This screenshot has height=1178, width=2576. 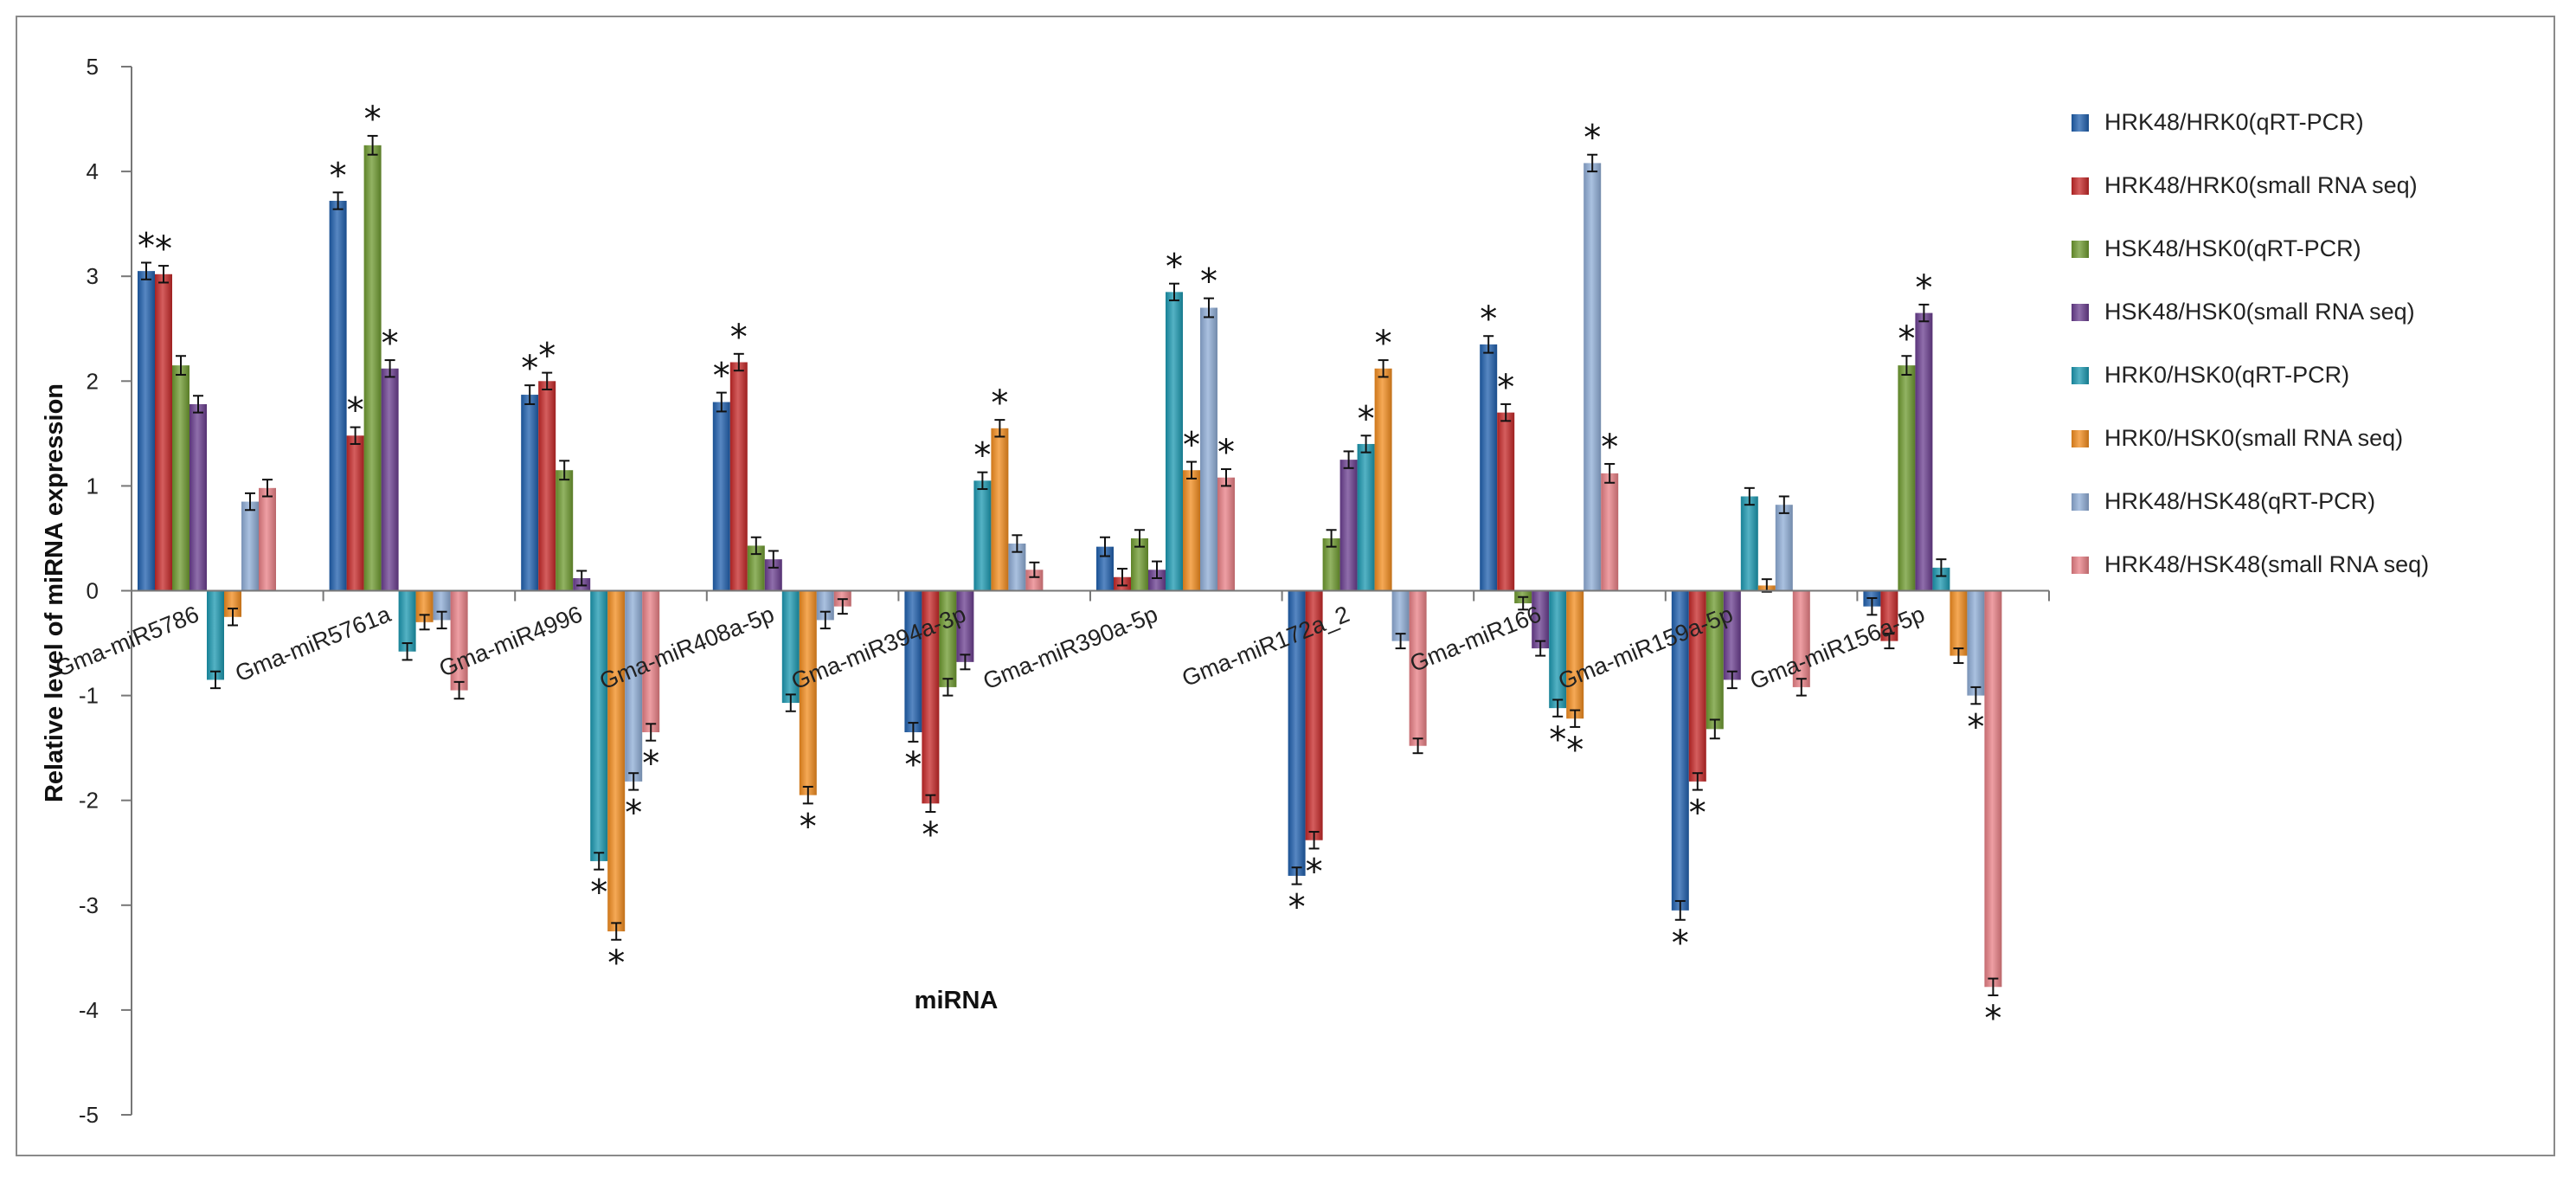 I want to click on y-tick-label: 3, so click(x=93, y=276).